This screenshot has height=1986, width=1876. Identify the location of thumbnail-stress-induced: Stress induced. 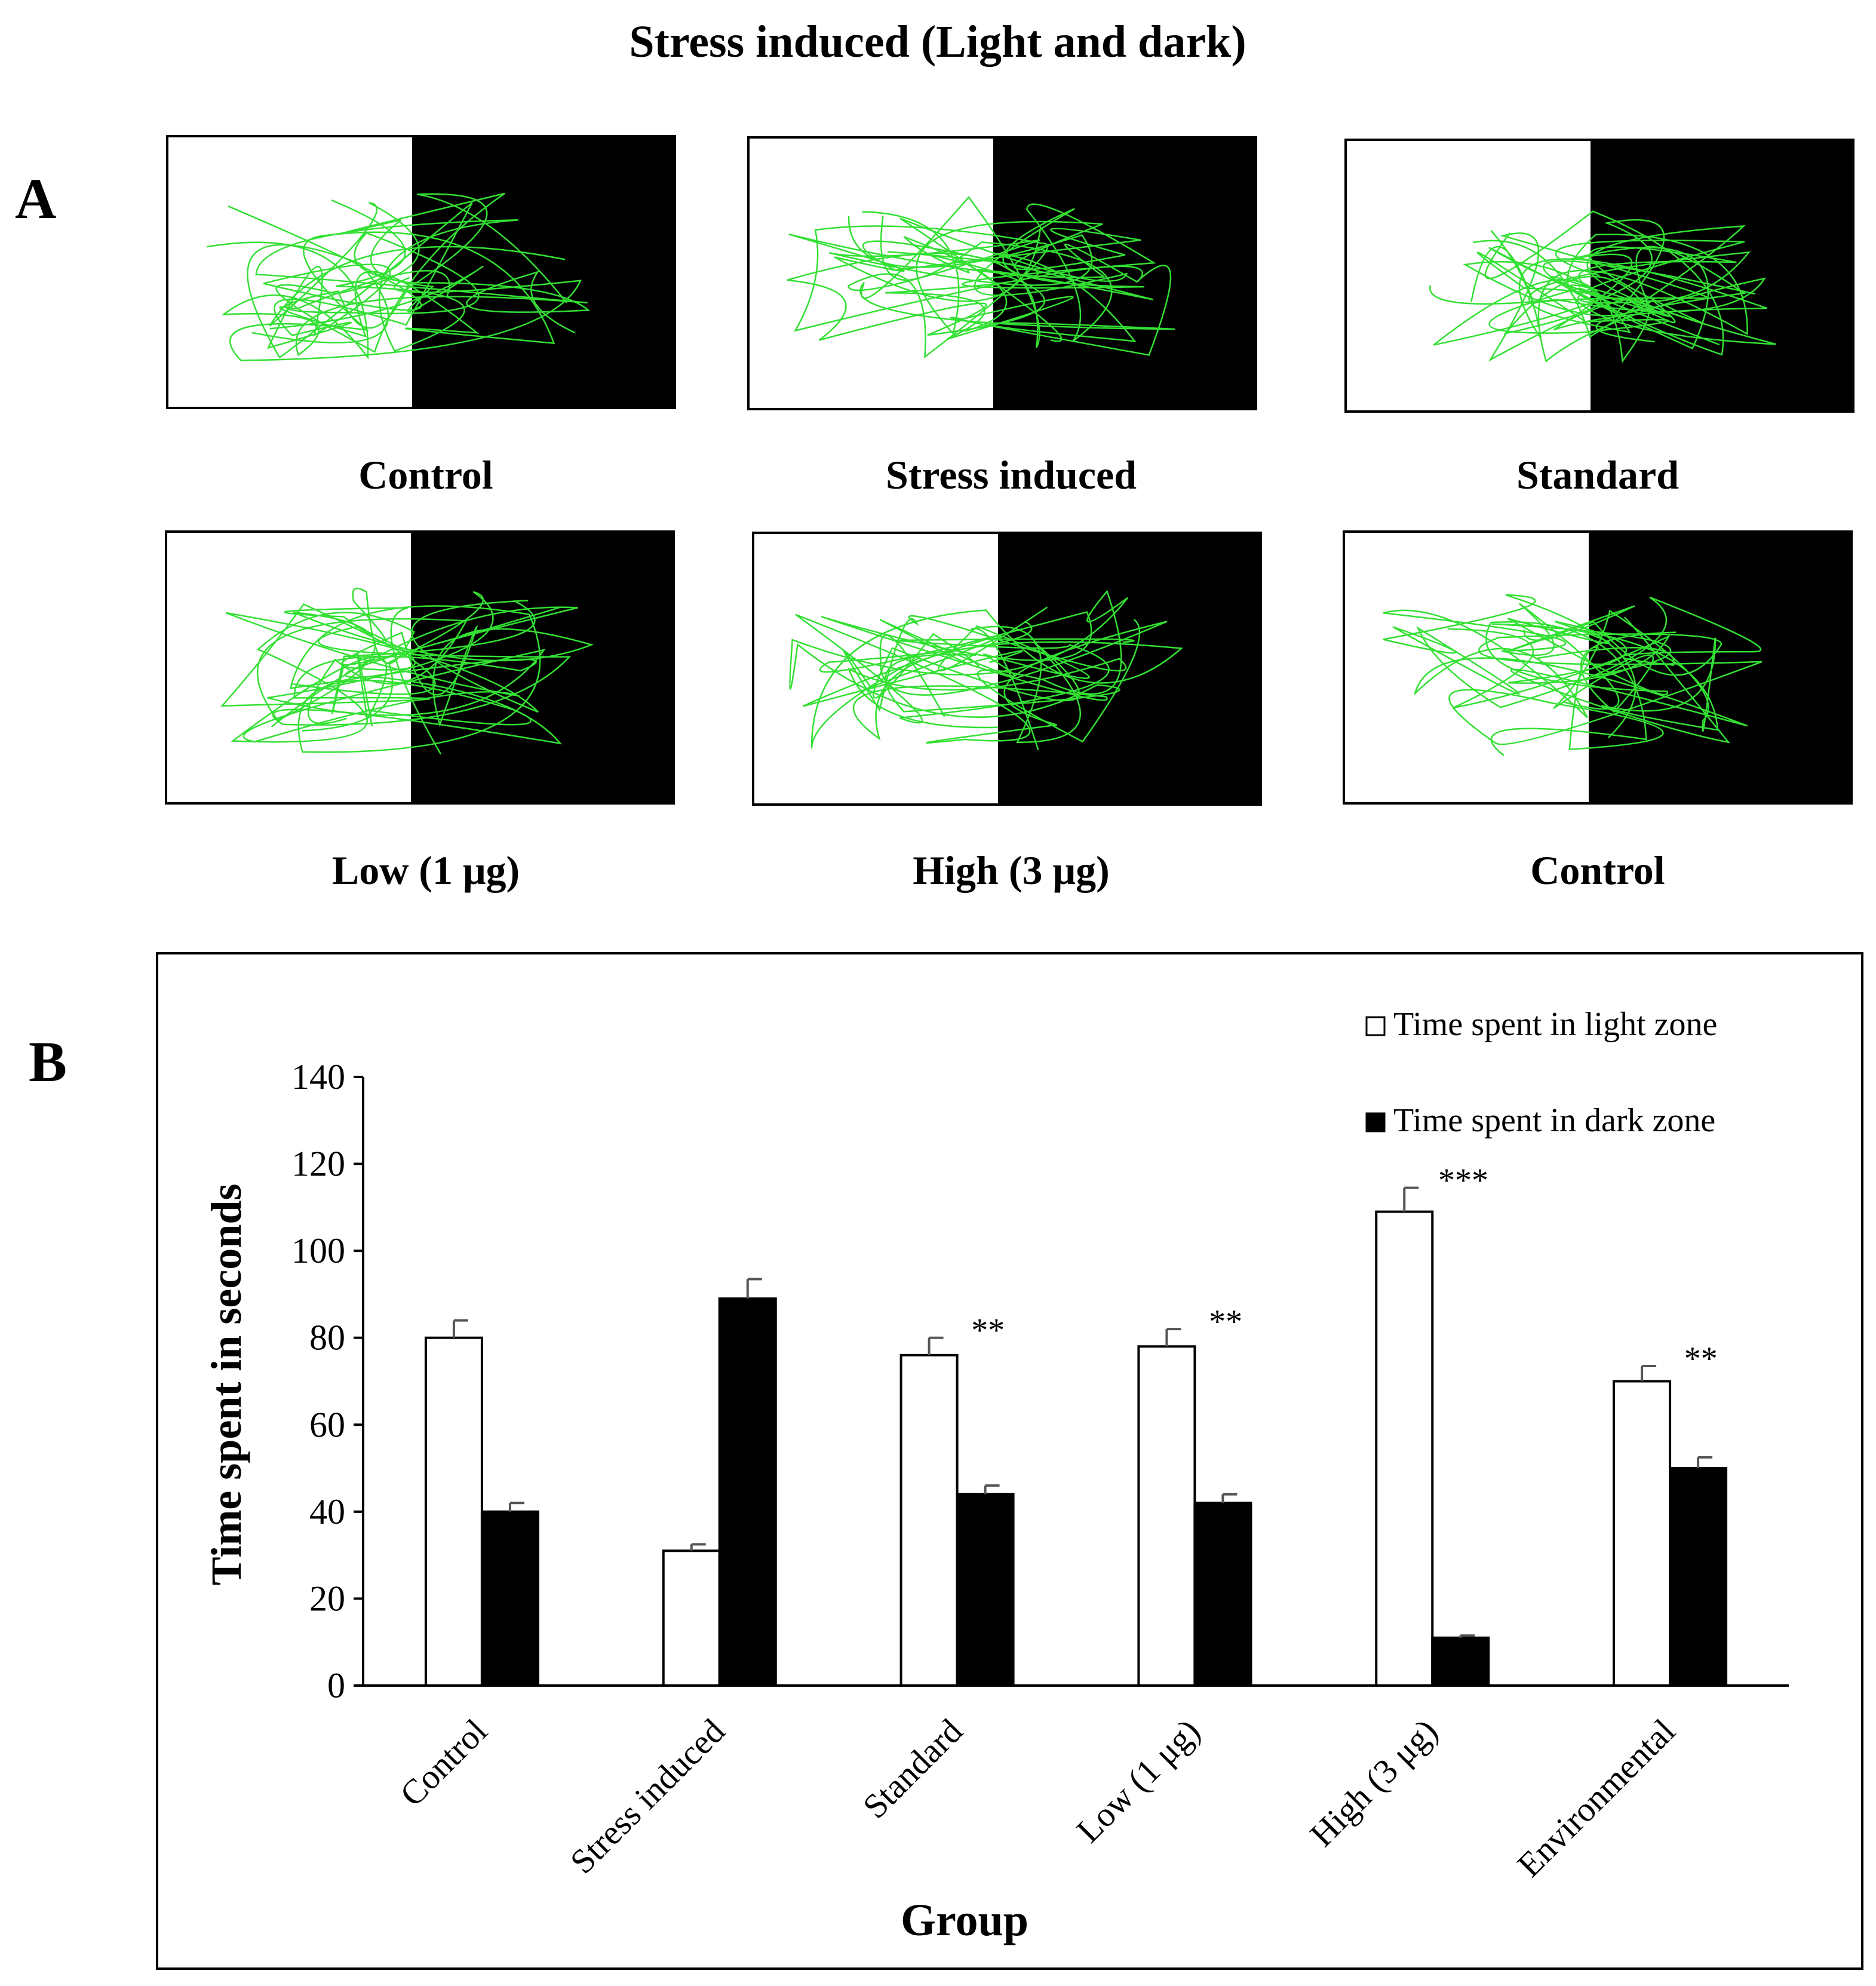
(1002, 317).